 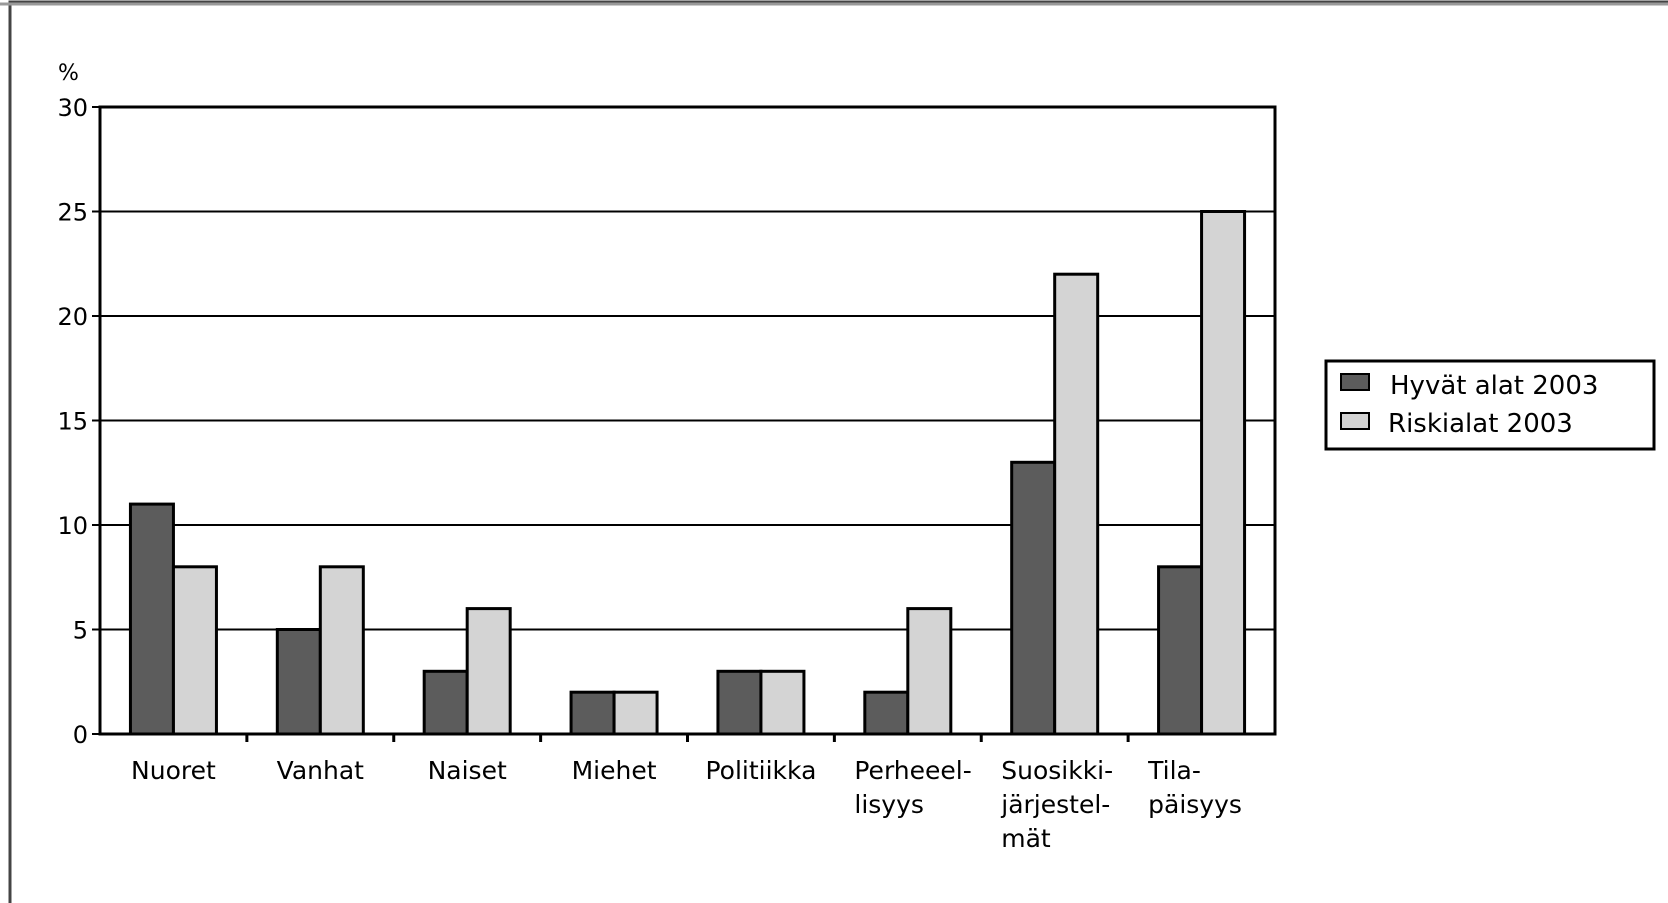 I want to click on y-tick-label: 5, so click(x=80, y=631).